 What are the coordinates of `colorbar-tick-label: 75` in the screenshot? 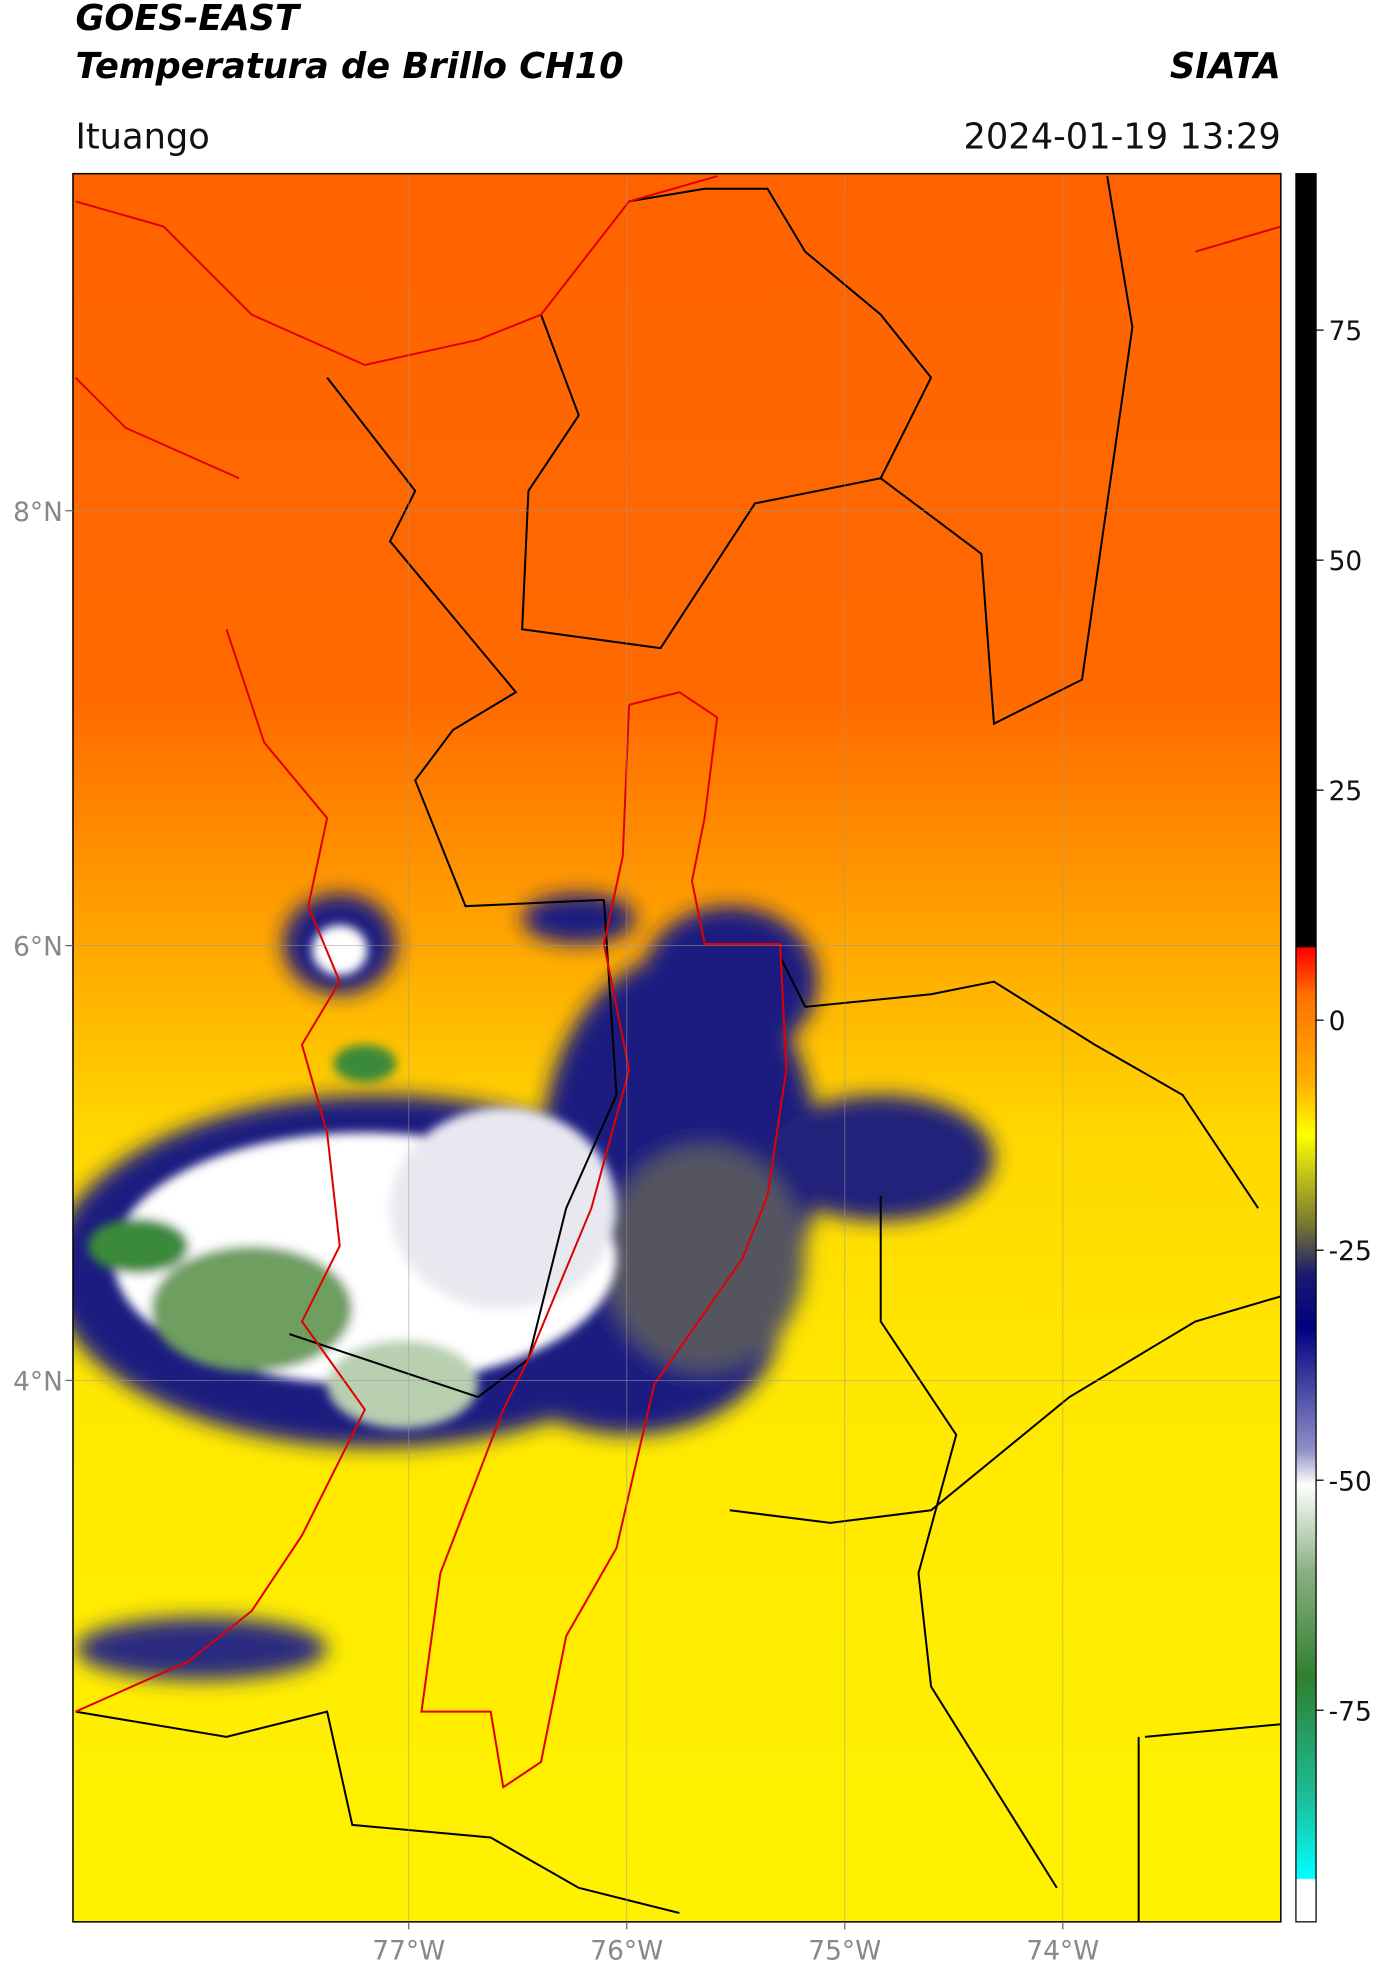 It's located at (1346, 331).